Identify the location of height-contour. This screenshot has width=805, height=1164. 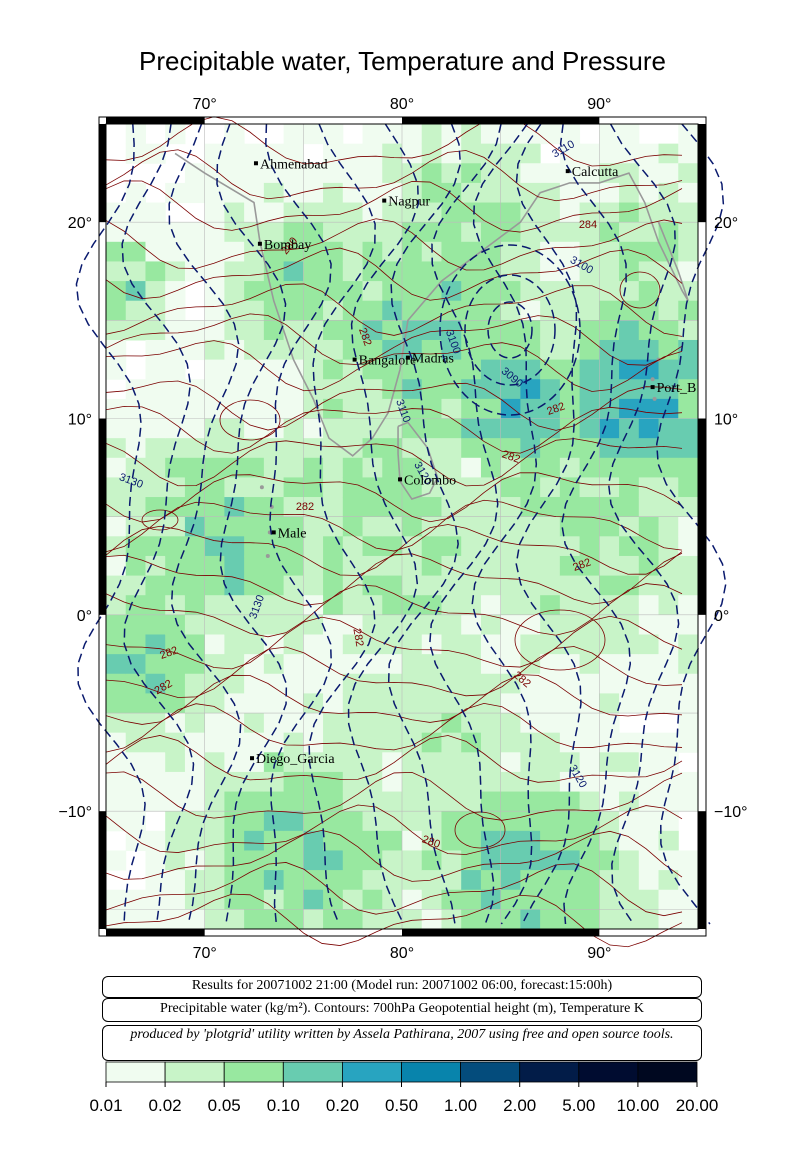
(158, 524).